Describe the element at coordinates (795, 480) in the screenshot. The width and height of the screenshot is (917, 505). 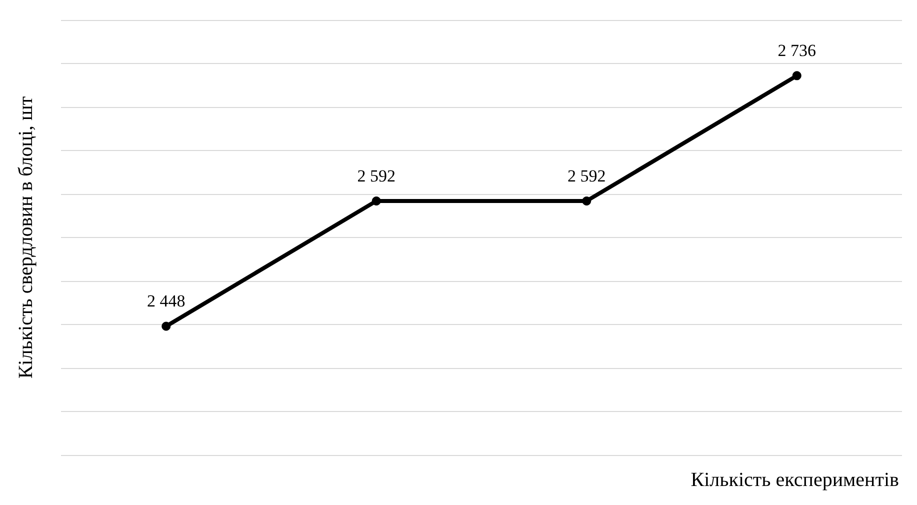
I see `x-axis-title: Кількість експериментів` at that location.